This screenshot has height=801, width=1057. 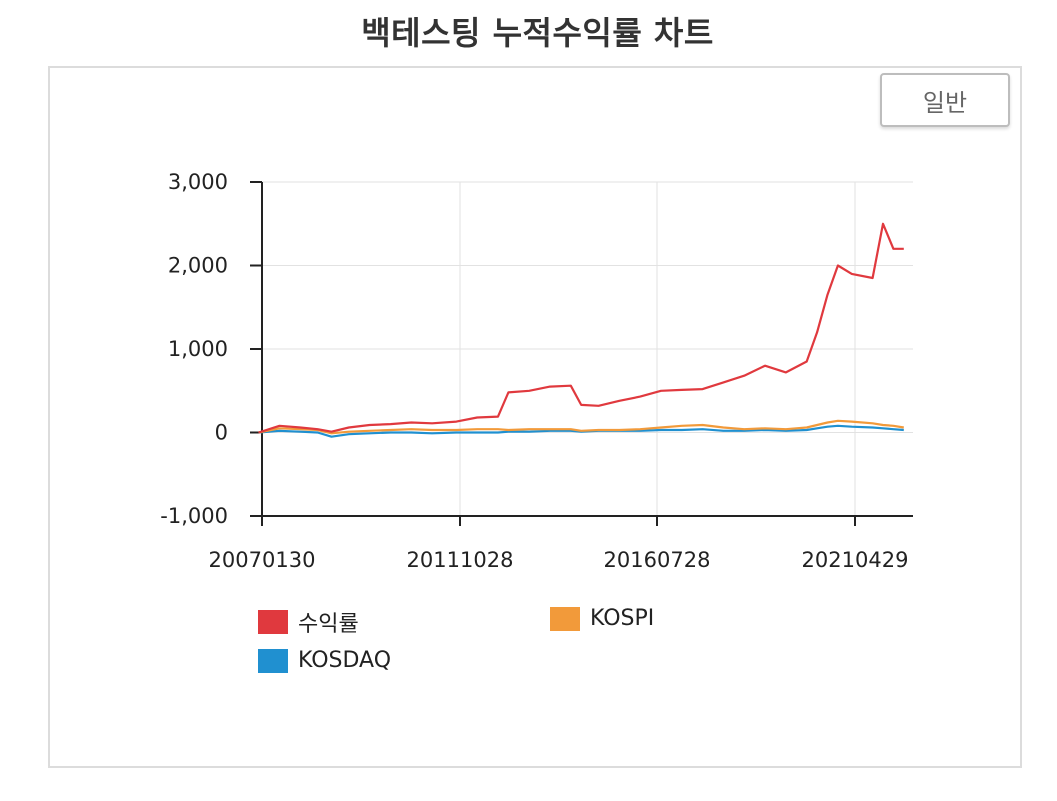 I want to click on legend-item-kospi: KOSPI, so click(x=602, y=618).